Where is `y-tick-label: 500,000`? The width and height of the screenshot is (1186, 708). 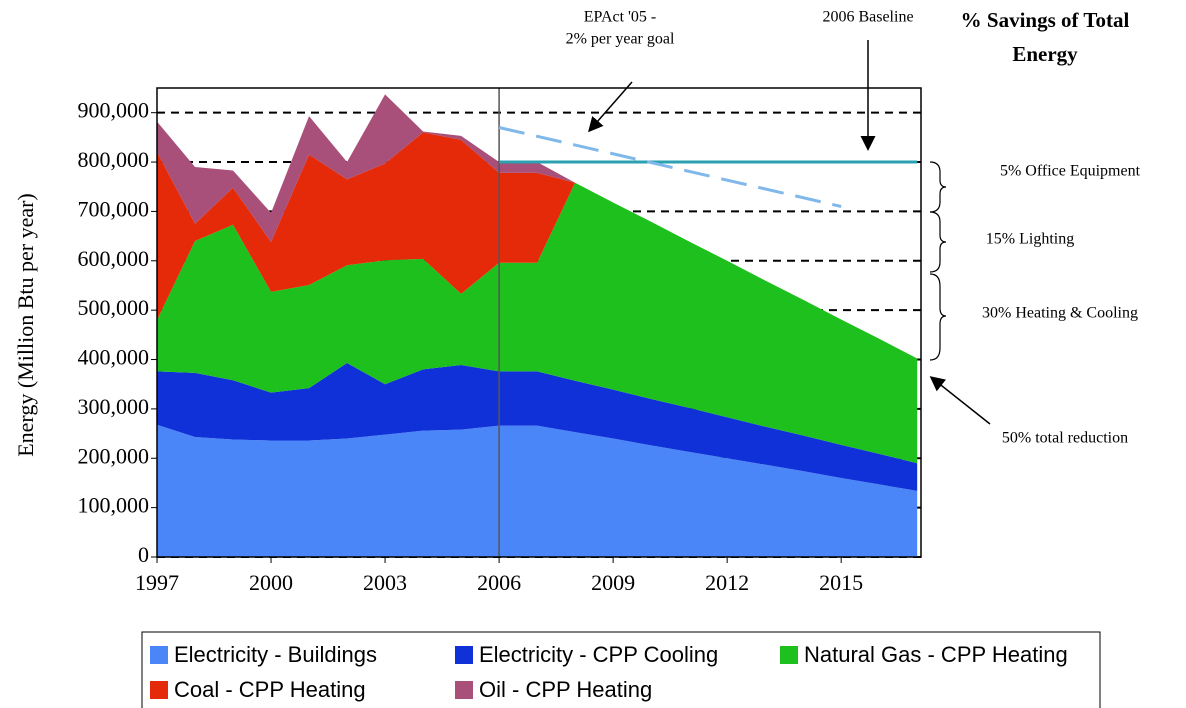 y-tick-label: 500,000 is located at coordinates (114, 307).